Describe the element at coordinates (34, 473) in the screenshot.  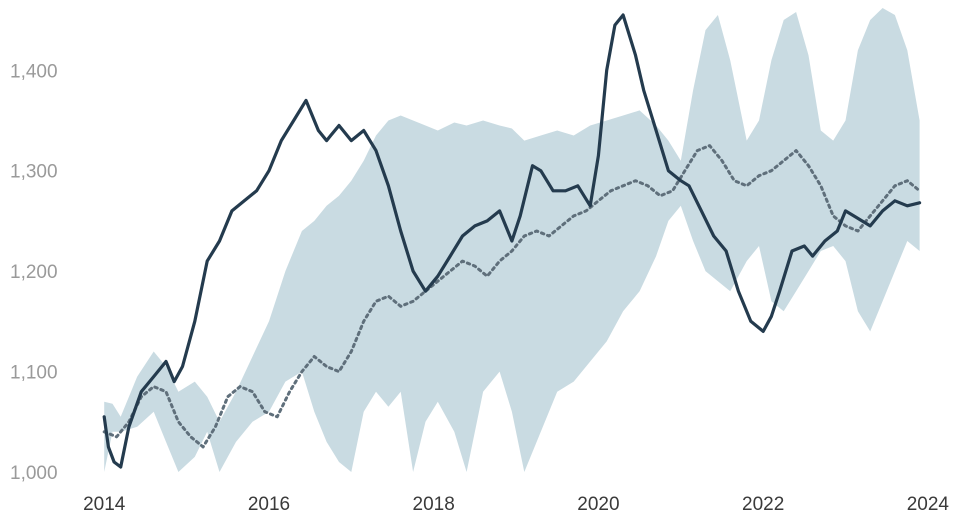
I see `y-tick-label: 1,000` at that location.